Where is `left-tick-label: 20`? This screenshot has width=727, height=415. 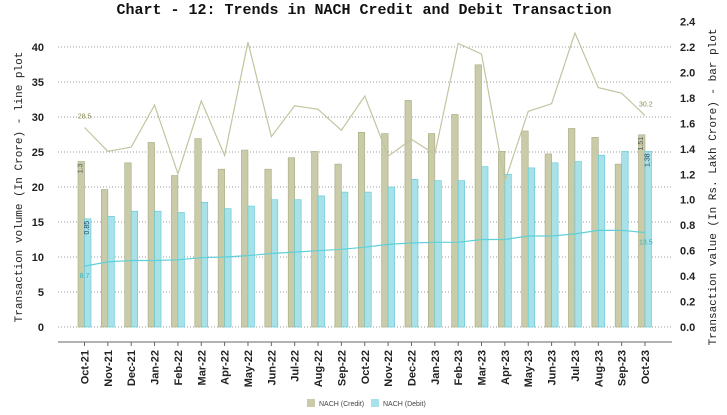
left-tick-label: 20 is located at coordinates (38, 188).